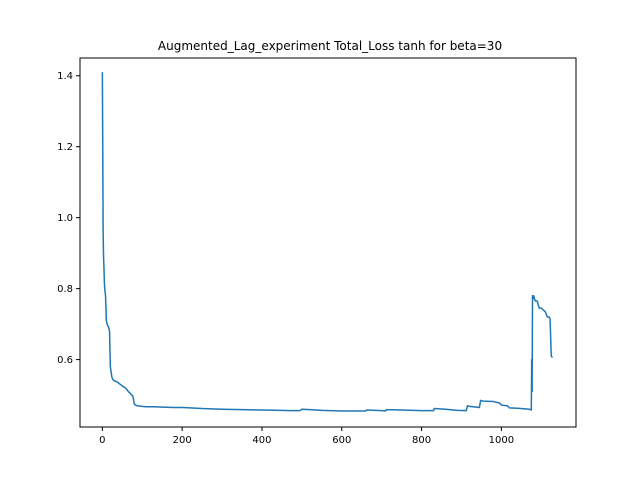 This screenshot has width=640, height=480. What do you see at coordinates (261, 440) in the screenshot?
I see `x-tick-label: 400` at bounding box center [261, 440].